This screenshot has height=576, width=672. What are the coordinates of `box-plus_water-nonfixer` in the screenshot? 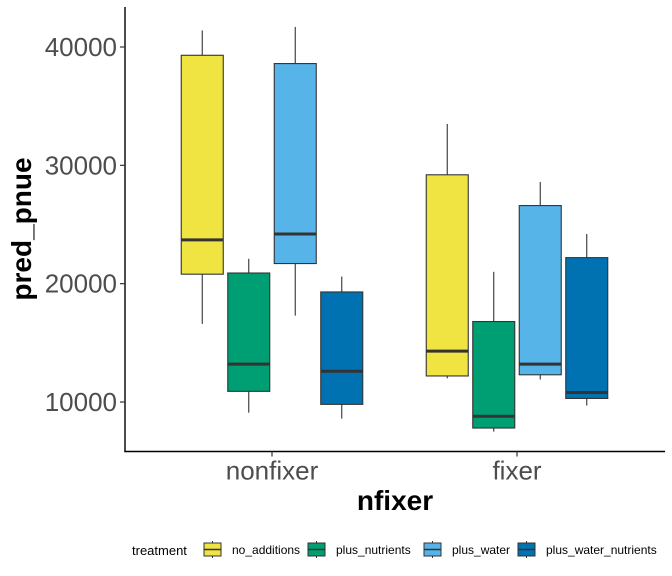 It's located at (295, 171).